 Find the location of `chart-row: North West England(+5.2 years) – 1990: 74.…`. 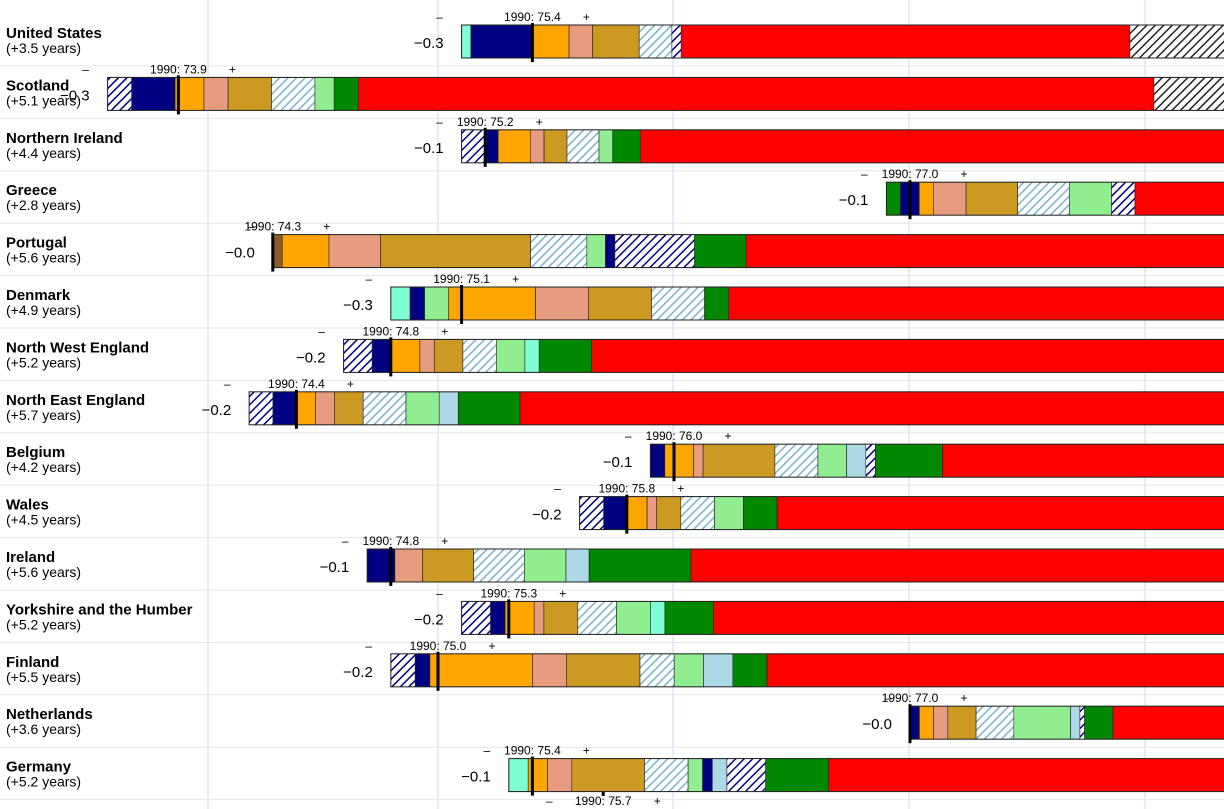

chart-row: North West England(+5.2 years) – 1990: 74.… is located at coordinates (612, 352).